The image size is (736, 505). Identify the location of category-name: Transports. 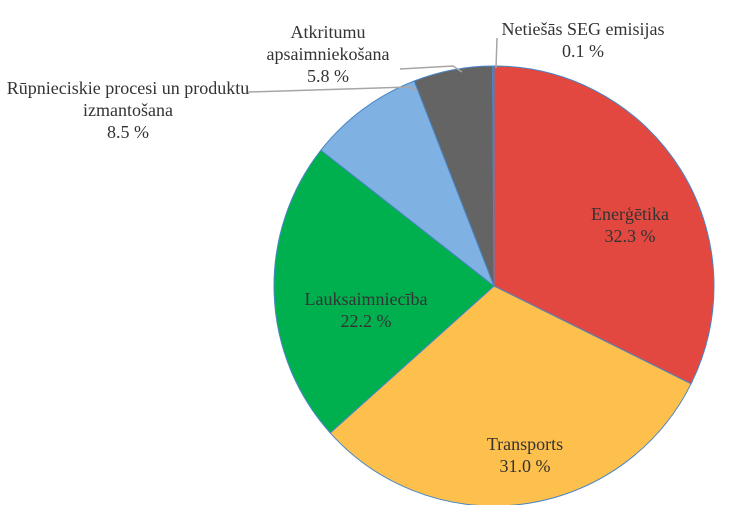
(525, 444).